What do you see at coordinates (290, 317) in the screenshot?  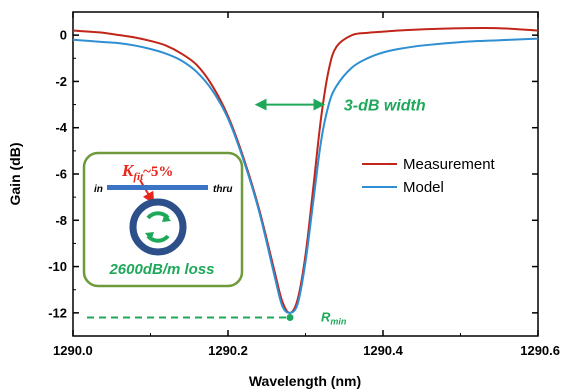 I see `rmin-marker` at bounding box center [290, 317].